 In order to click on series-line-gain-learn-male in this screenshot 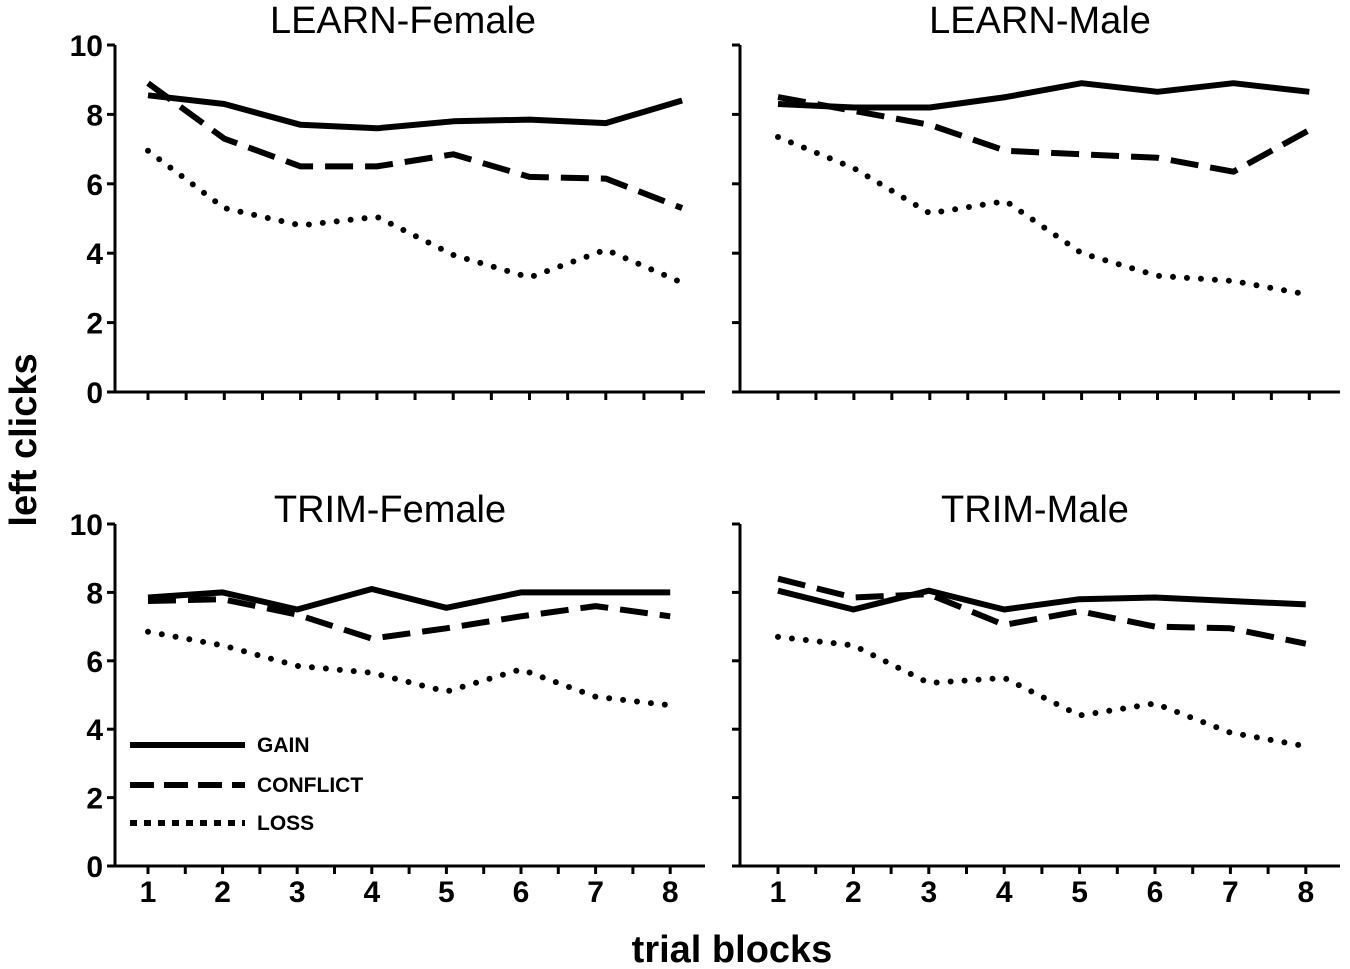, I will do `click(1043, 95)`.